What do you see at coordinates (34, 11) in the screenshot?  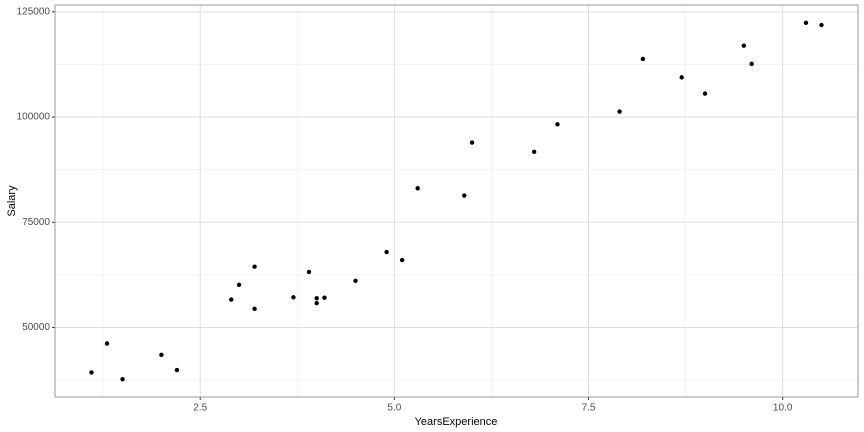 I see `y-tick-label: 125000` at bounding box center [34, 11].